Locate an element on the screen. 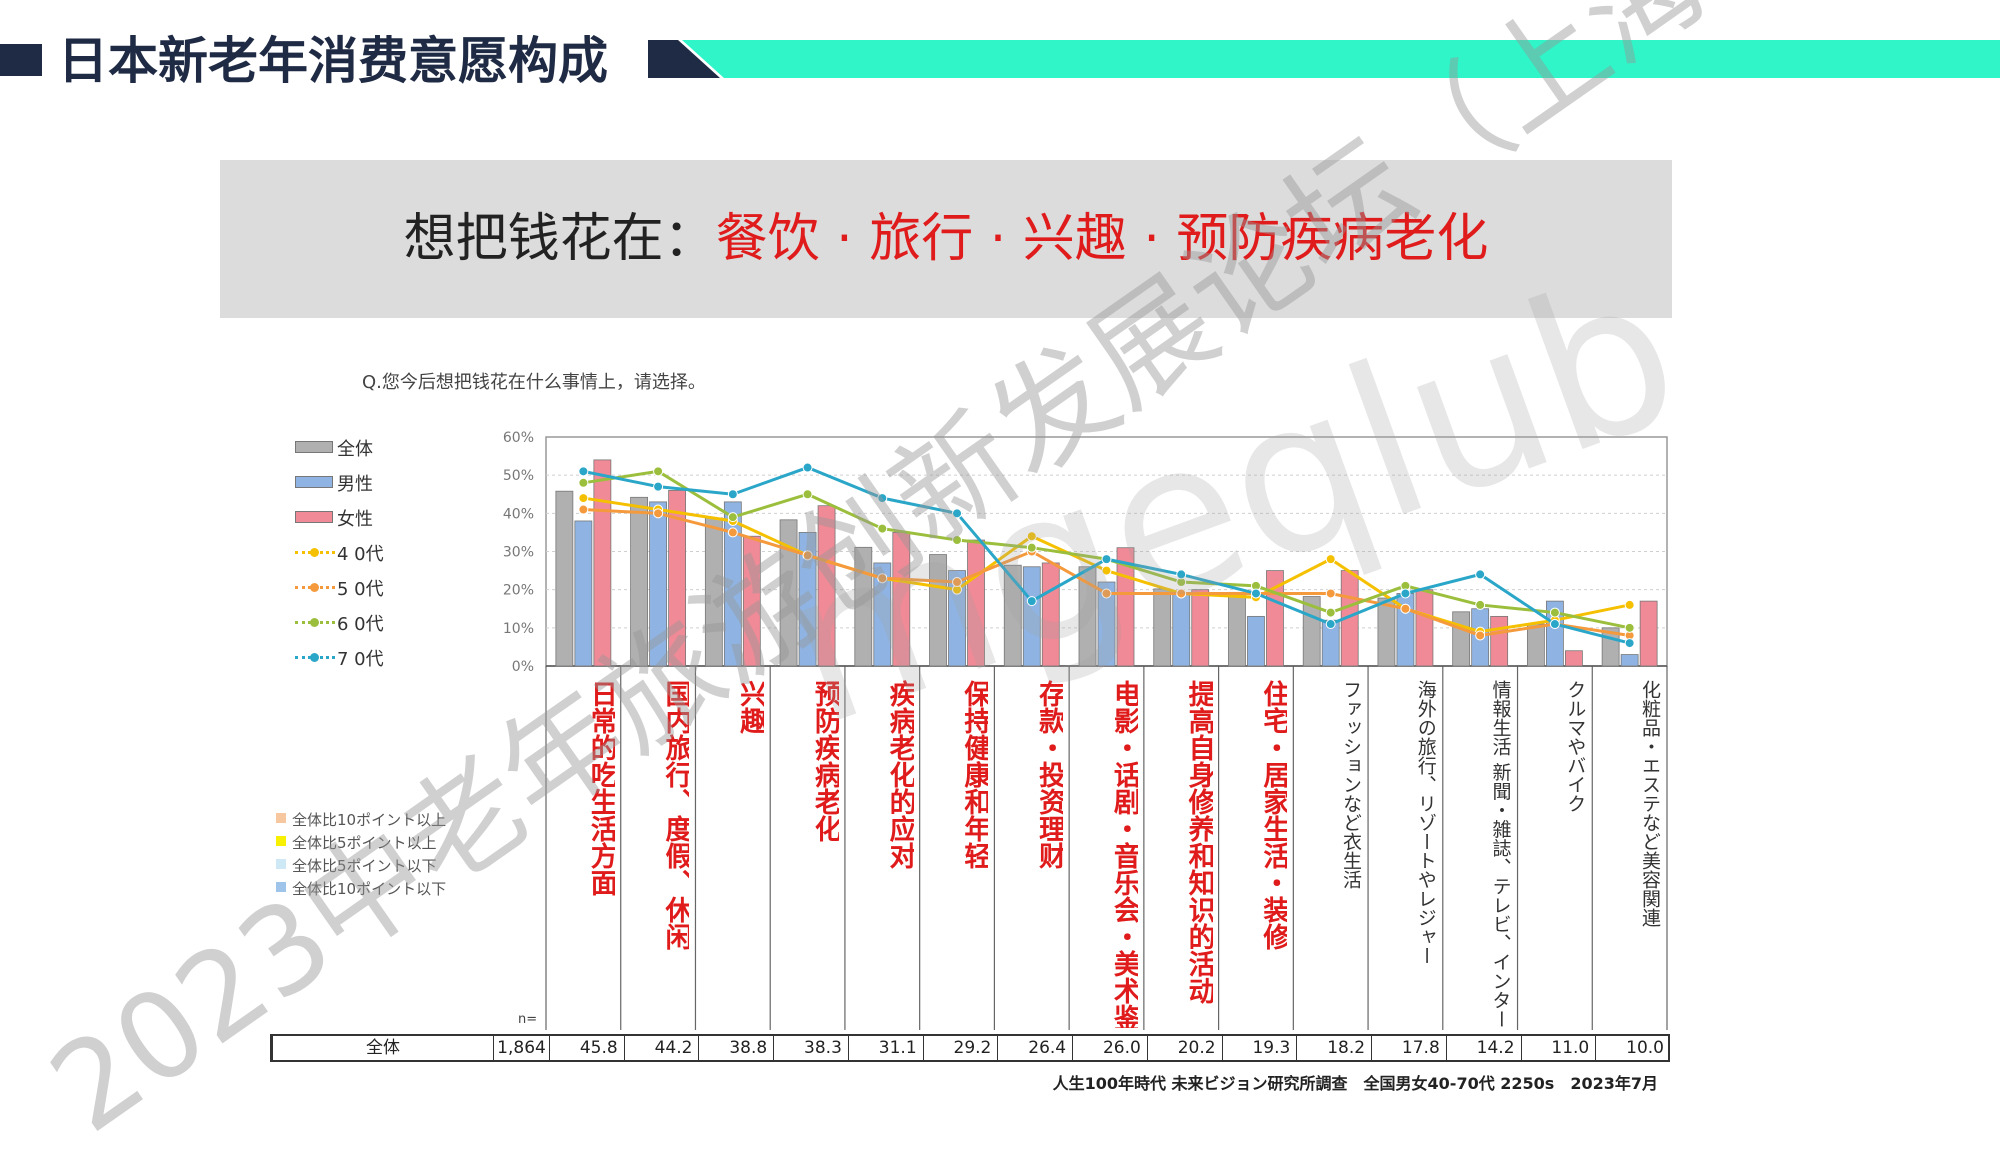 This screenshot has width=2000, height=1160. legend-swatch-all is located at coordinates (314, 447).